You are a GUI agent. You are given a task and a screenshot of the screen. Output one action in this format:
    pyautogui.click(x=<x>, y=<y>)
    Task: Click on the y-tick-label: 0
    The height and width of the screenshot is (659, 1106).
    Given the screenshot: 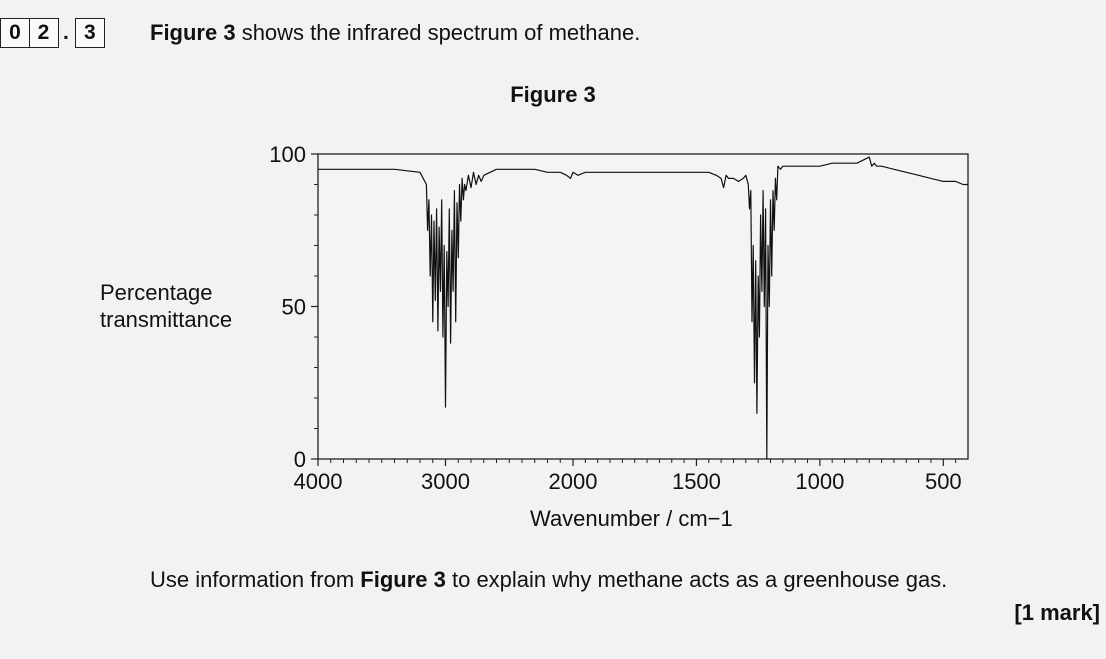 What is the action you would take?
    pyautogui.click(x=300, y=459)
    